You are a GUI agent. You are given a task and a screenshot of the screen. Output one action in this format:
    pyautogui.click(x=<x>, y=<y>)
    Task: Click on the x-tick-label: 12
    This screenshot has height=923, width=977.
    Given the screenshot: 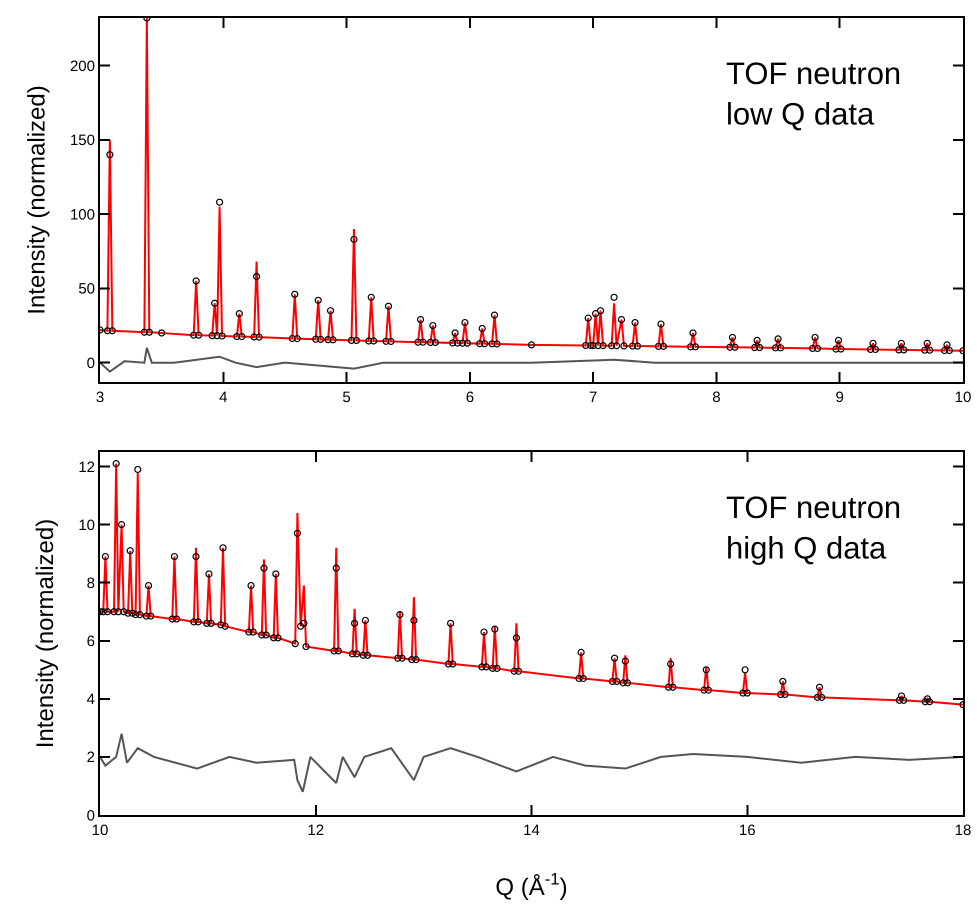 What is the action you would take?
    pyautogui.click(x=315, y=830)
    